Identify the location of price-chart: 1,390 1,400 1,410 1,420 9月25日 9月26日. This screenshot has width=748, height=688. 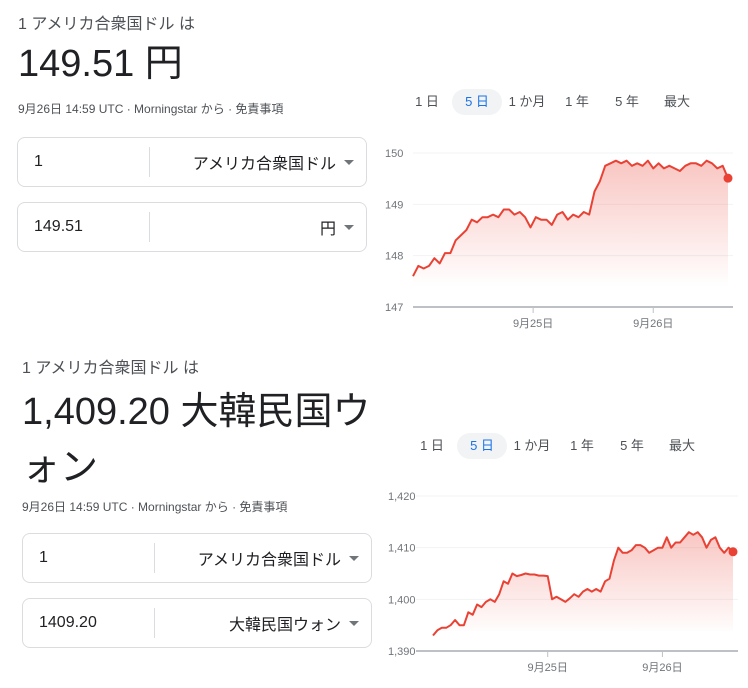
(564, 584).